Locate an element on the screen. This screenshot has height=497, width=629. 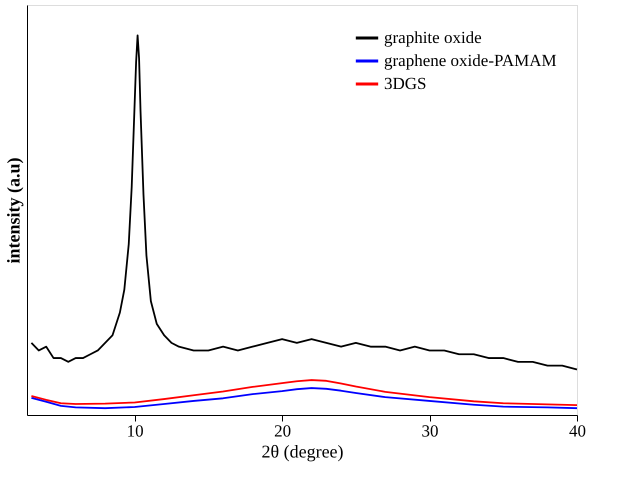
legend-label: 3DGS is located at coordinates (405, 83).